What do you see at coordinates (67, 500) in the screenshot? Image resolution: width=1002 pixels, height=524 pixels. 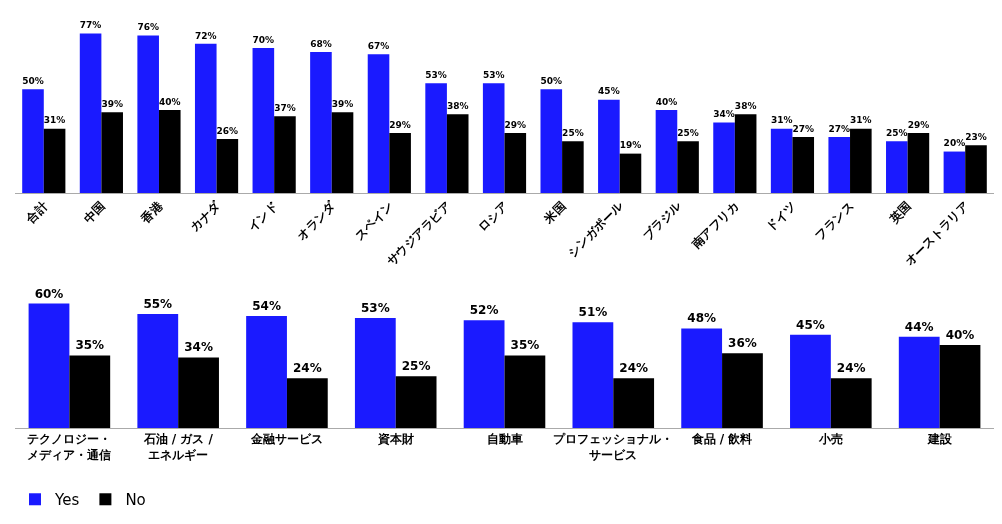 I see `legend-label: Yes` at bounding box center [67, 500].